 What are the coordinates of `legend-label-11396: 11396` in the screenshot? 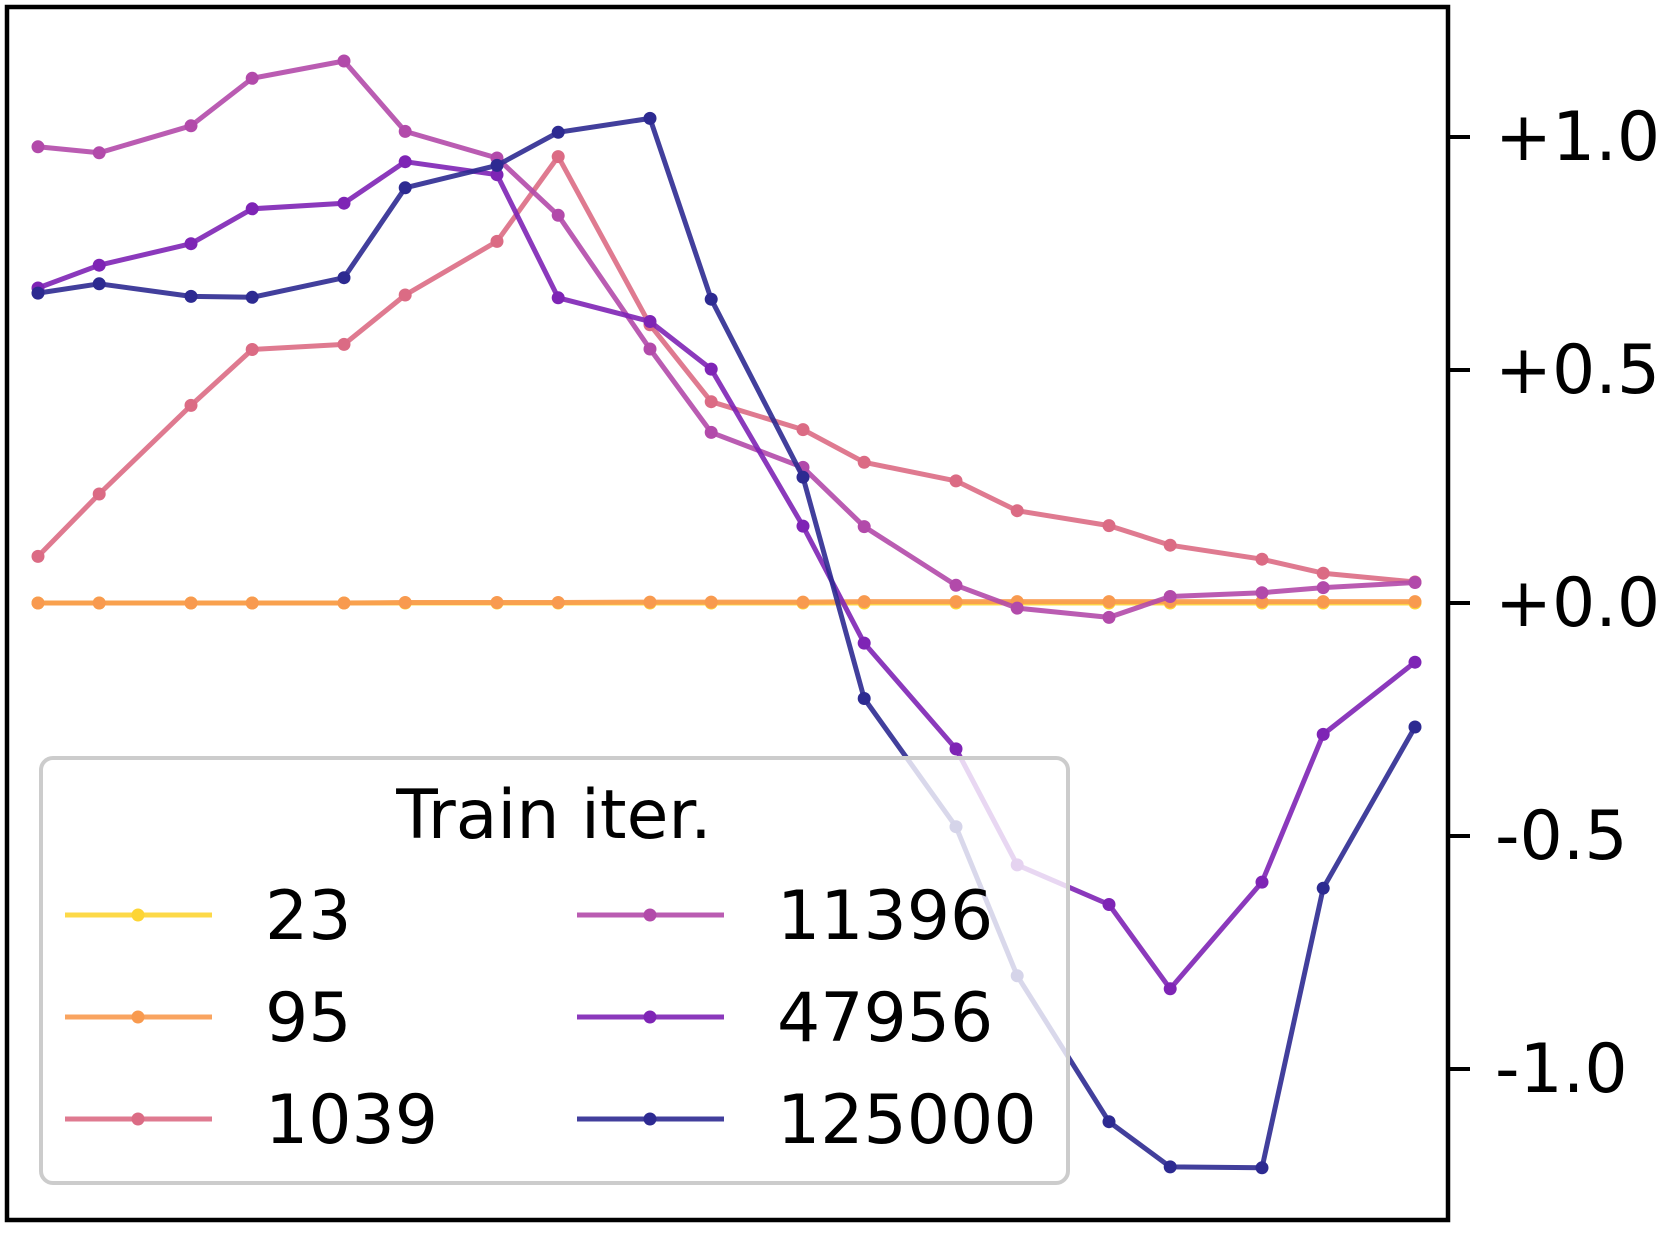 It's located at (885, 916).